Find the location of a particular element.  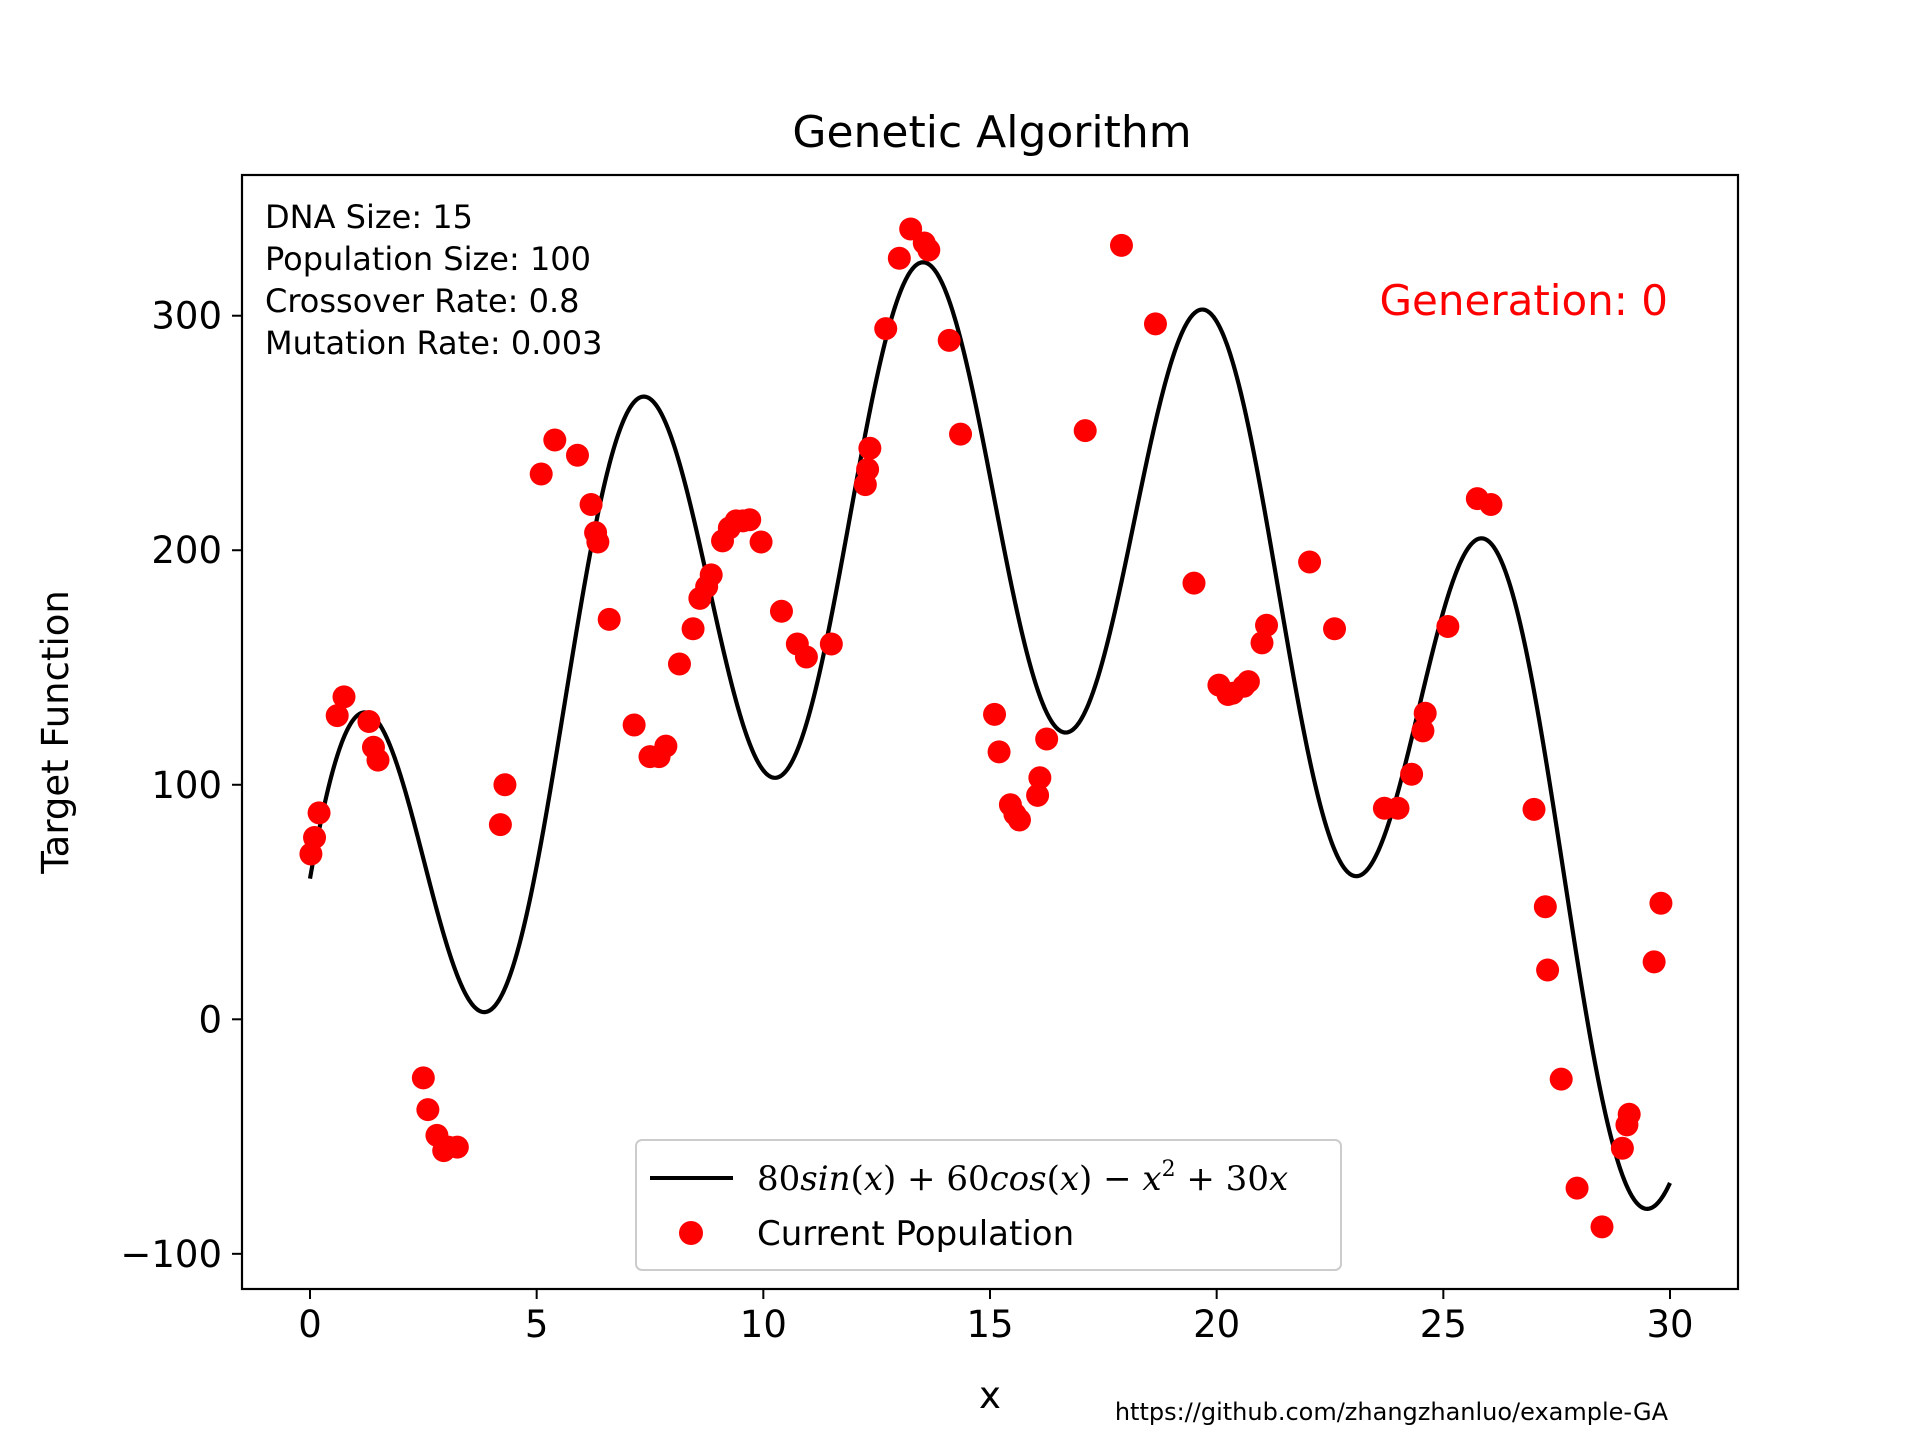

x-tick-label: 25 is located at coordinates (1443, 1324).